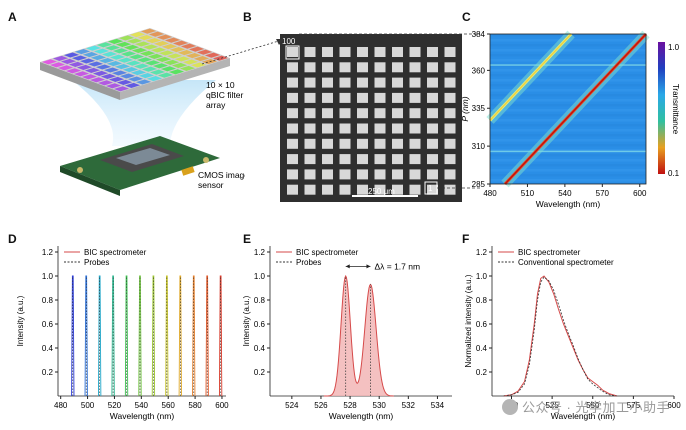 This screenshot has height=430, width=686. What do you see at coordinates (242, 52) in the screenshot?
I see `arrow-a-to-b` at bounding box center [242, 52].